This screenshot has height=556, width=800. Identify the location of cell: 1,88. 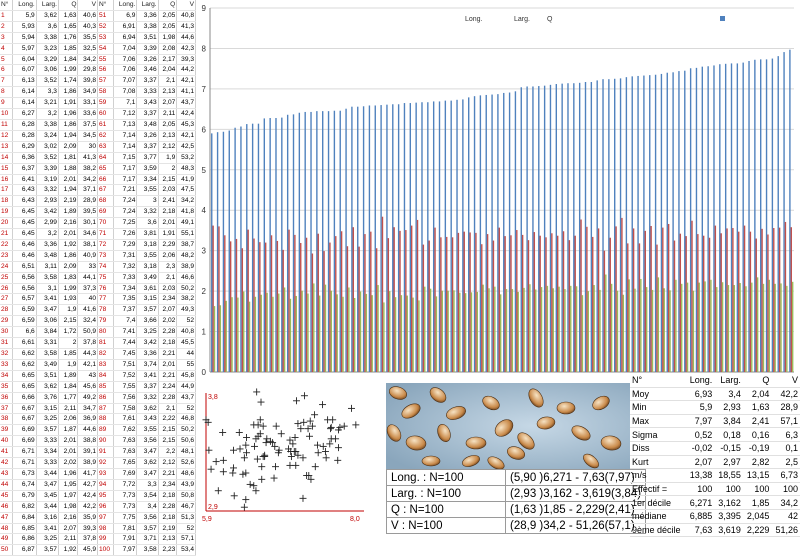
(68, 169).